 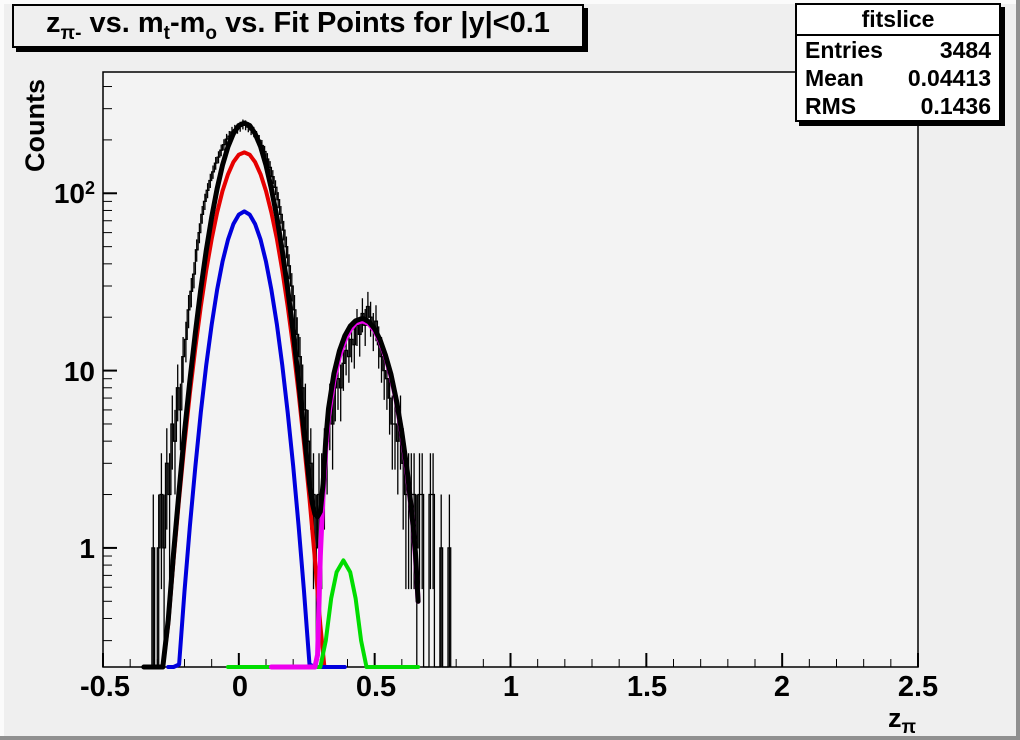 I want to click on x-tick-label: 2.5, so click(x=918, y=687).